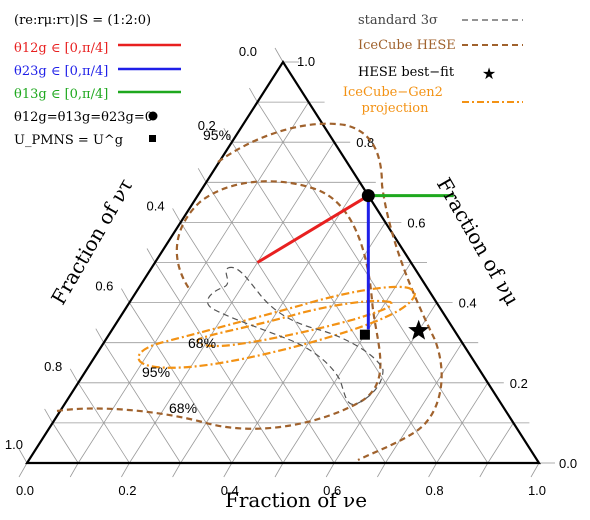  What do you see at coordinates (396, 108) in the screenshot?
I see `legend-item-gen2-line2: projection` at bounding box center [396, 108].